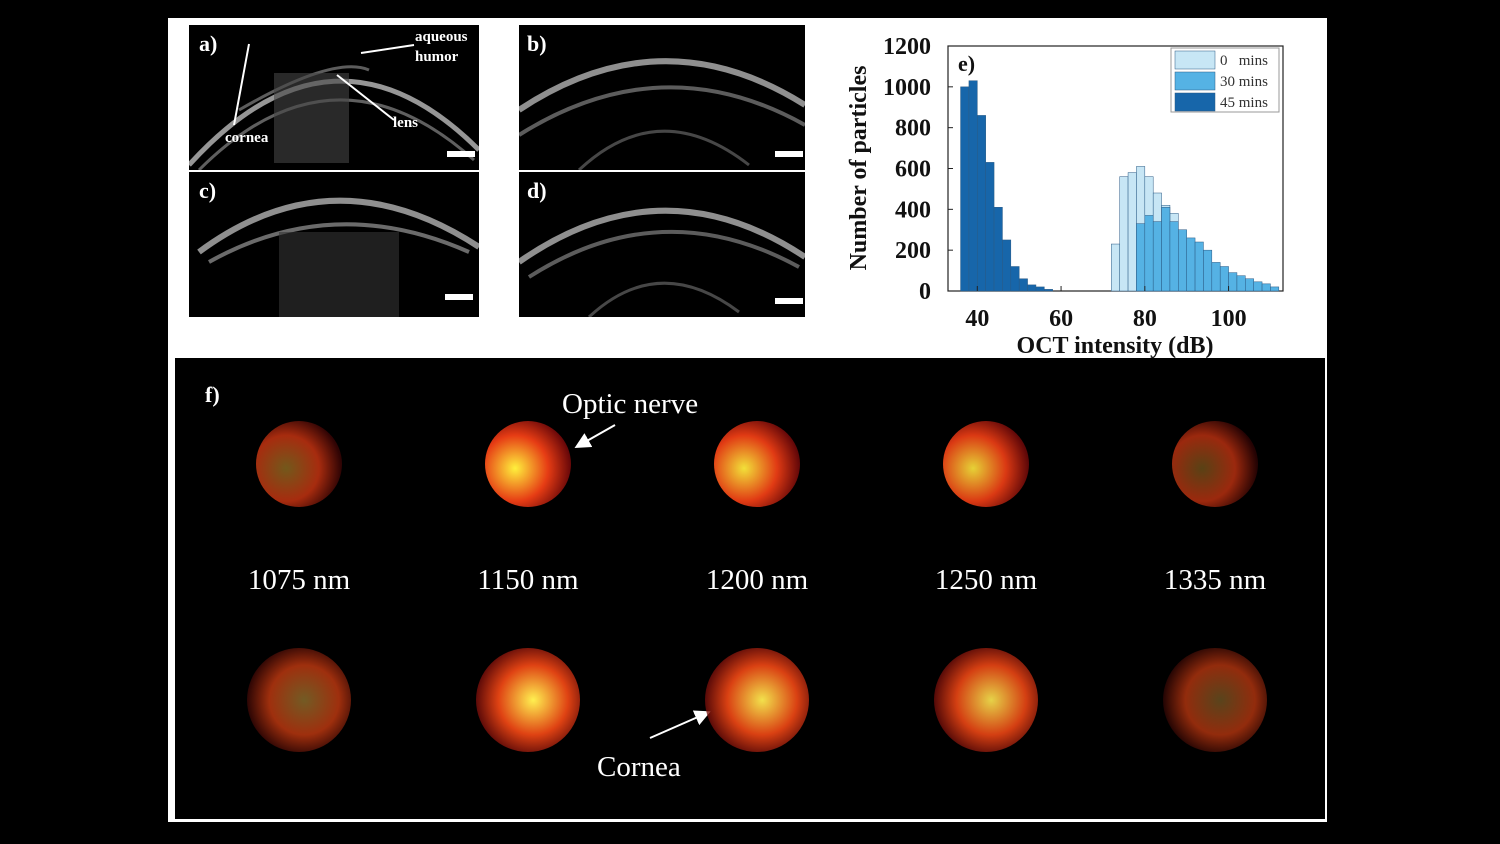  What do you see at coordinates (406, 123) in the screenshot?
I see `lens-annotation: lens` at bounding box center [406, 123].